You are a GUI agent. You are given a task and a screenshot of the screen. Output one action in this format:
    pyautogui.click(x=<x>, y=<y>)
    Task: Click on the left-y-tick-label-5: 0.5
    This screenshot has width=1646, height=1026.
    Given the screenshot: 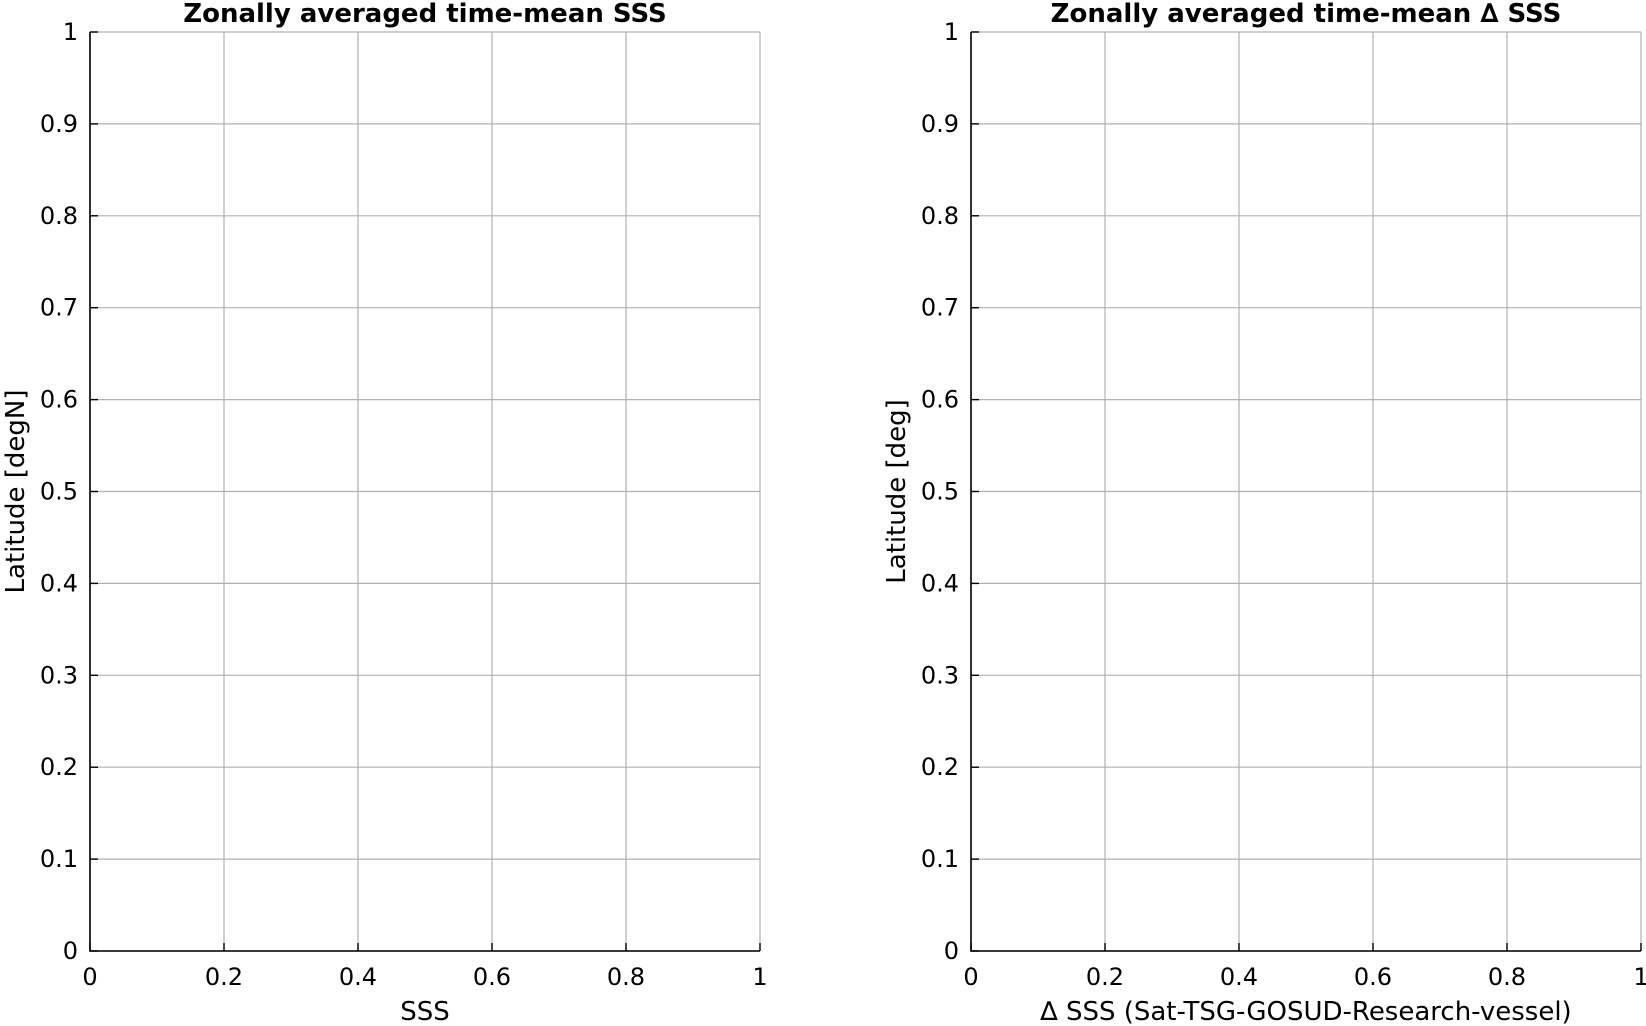 What is the action you would take?
    pyautogui.click(x=59, y=492)
    